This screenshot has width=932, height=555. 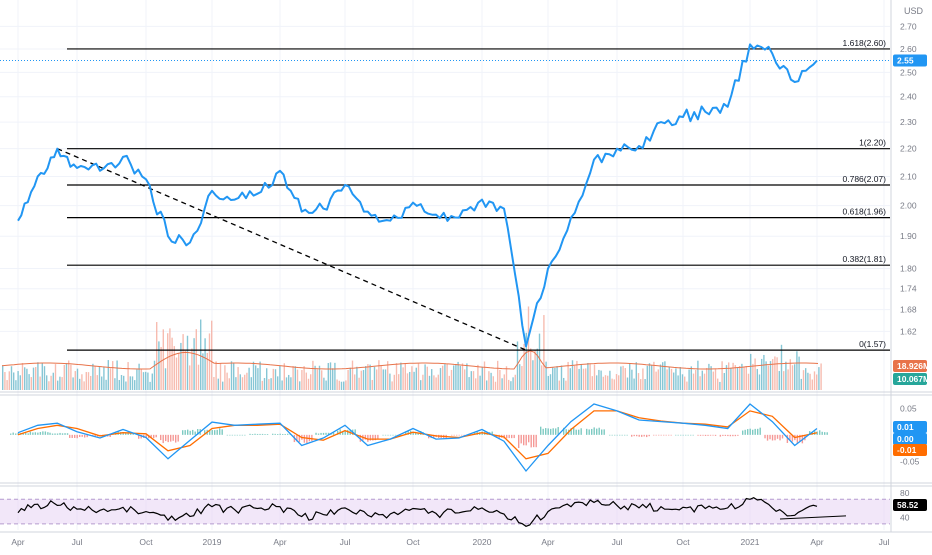 I want to click on time-tick-label: Apr, so click(x=279, y=542).